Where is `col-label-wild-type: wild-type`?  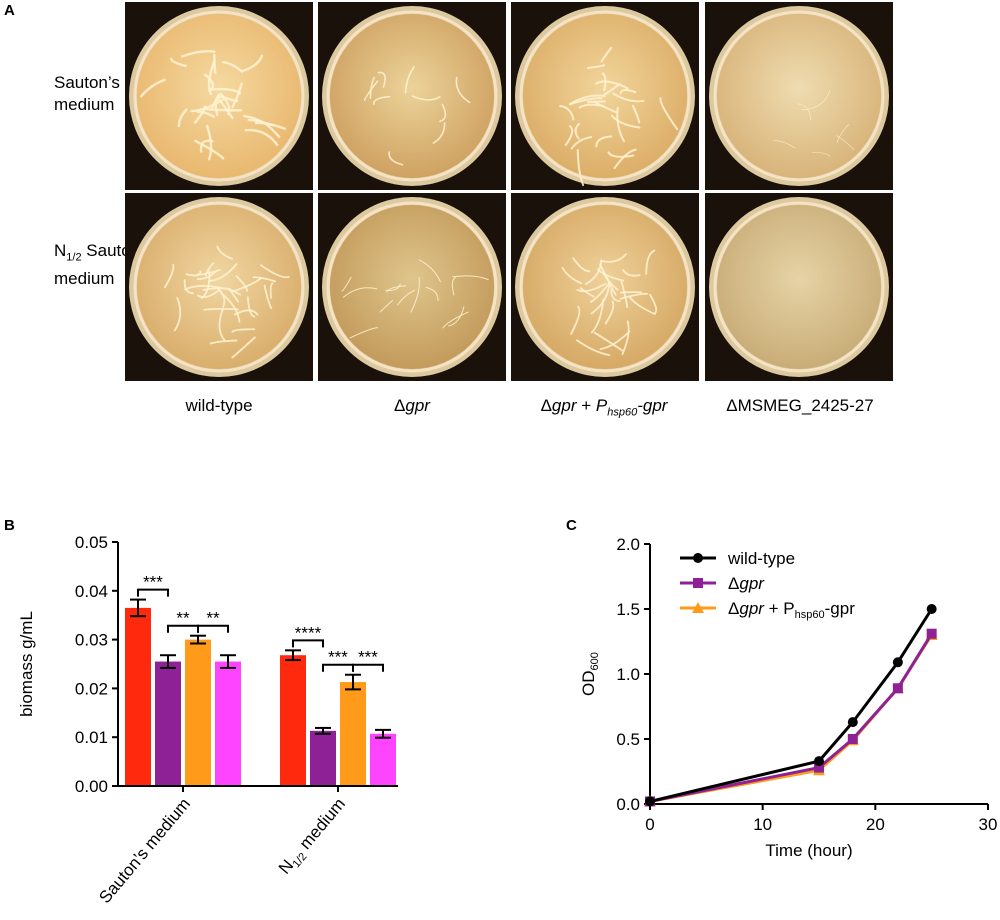 col-label-wild-type: wild-type is located at coordinates (219, 405).